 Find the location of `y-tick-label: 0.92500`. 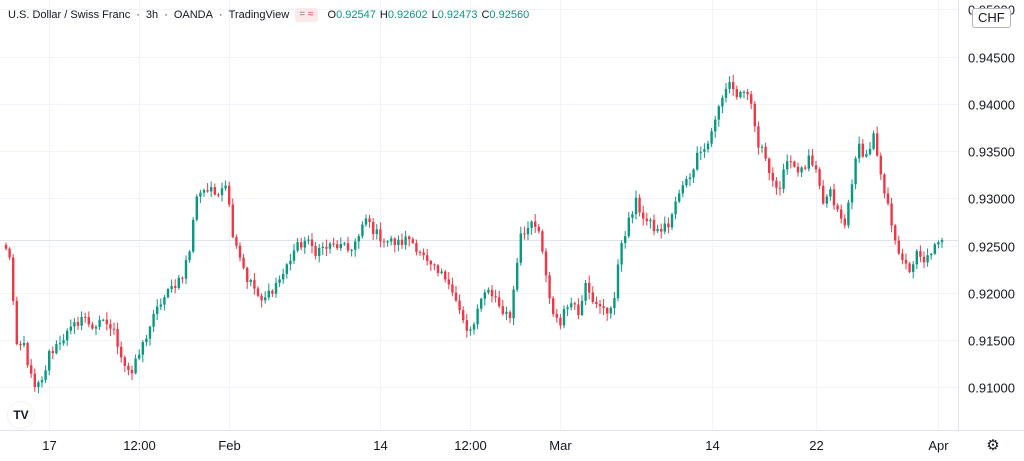

y-tick-label: 0.92500 is located at coordinates (991, 247).